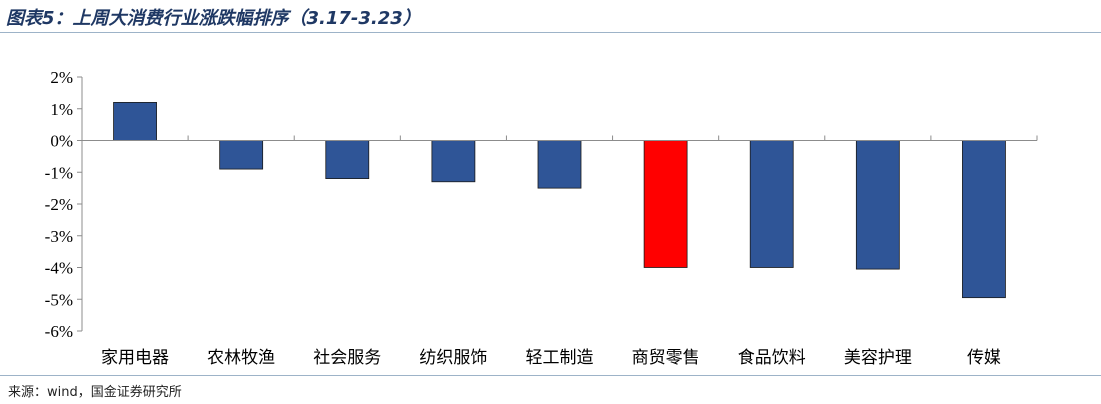 The image size is (1101, 404). What do you see at coordinates (61, 109) in the screenshot?
I see `y-tick-label: 1%` at bounding box center [61, 109].